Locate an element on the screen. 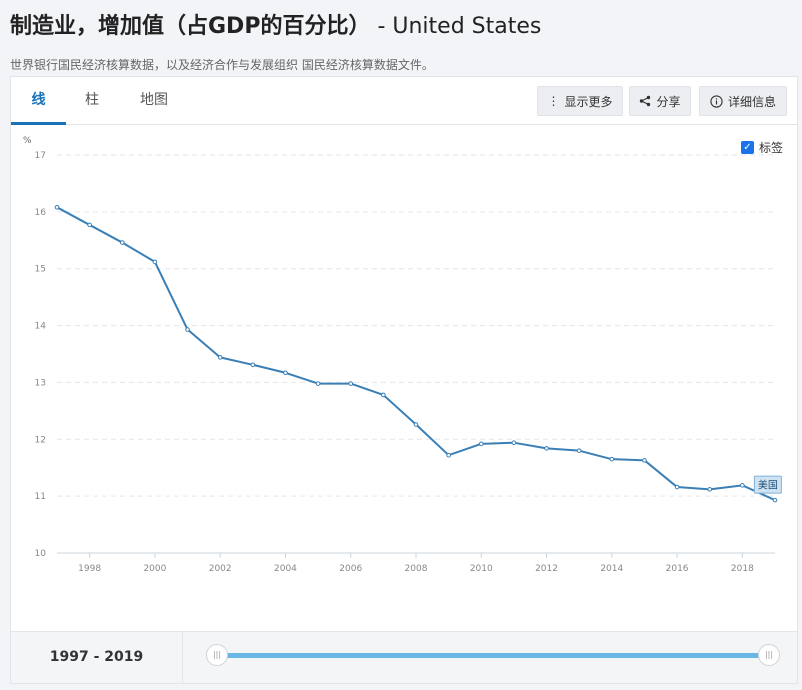 The width and height of the screenshot is (802, 690). series-label: 美国 is located at coordinates (768, 485).